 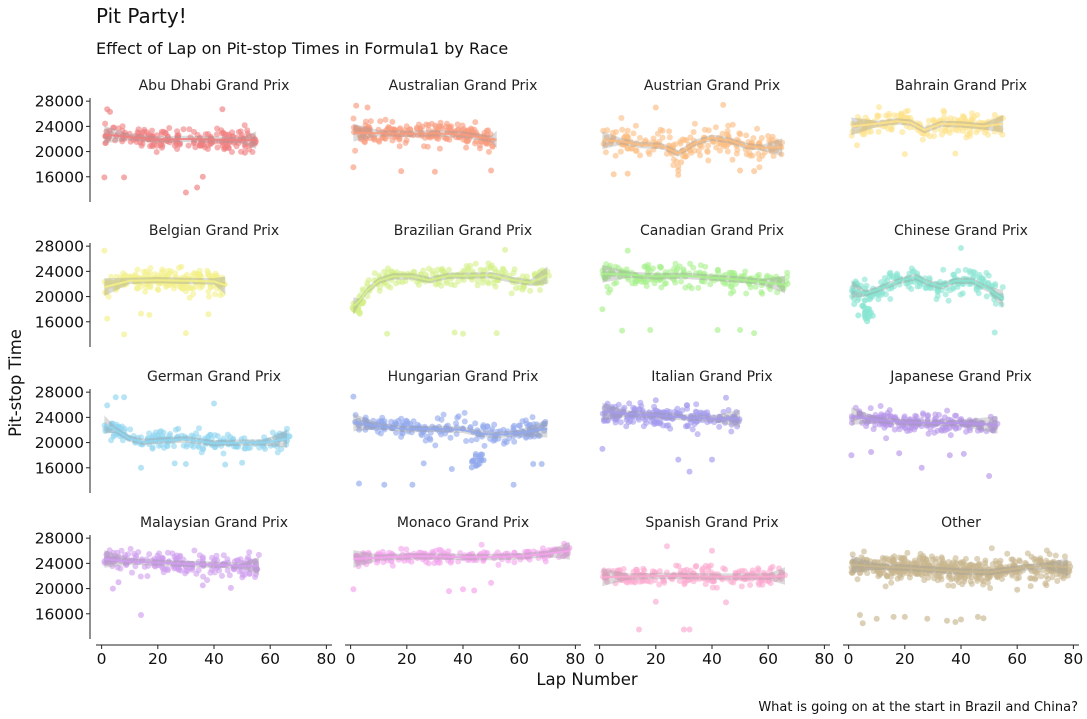 I want to click on smooth-line, so click(x=694, y=577).